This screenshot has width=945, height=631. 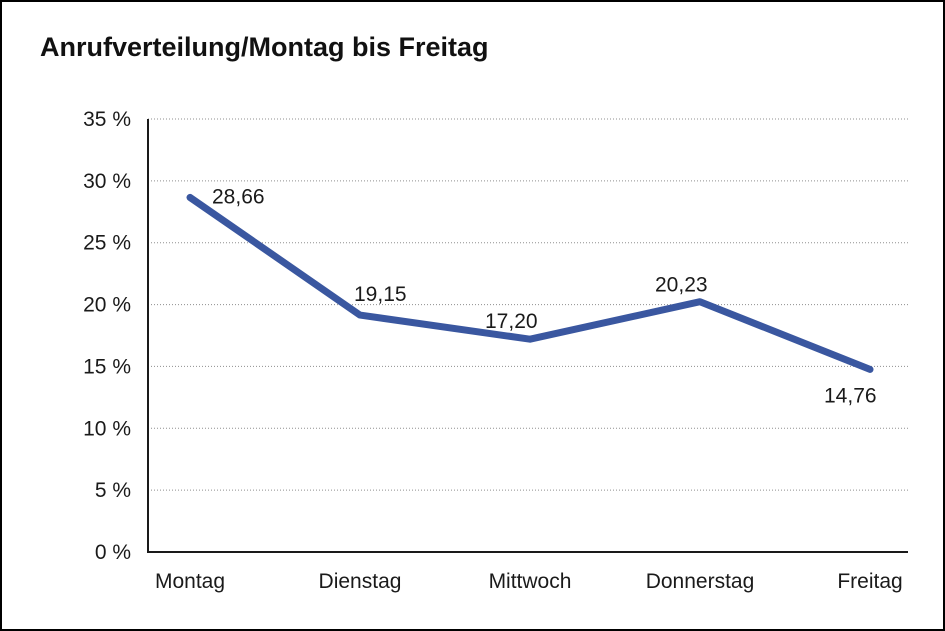 What do you see at coordinates (869, 581) in the screenshot?
I see `x-axis-category-label: Freitag` at bounding box center [869, 581].